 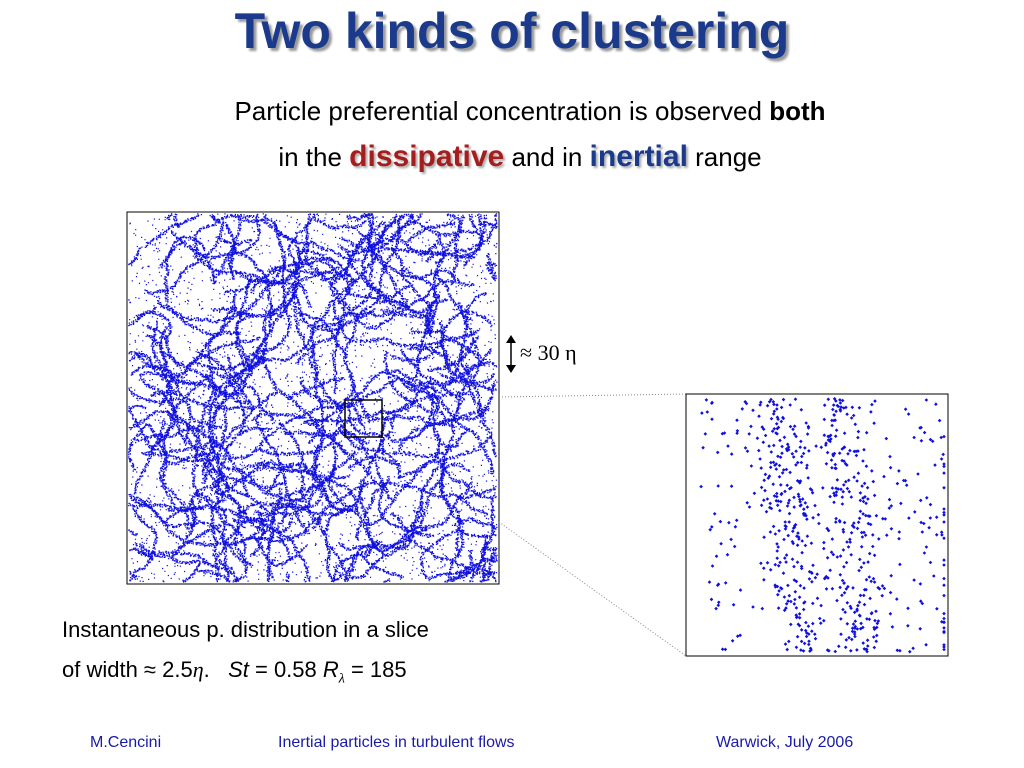 I want to click on caption-line: of width ≈ 2.5η. St = 0.58 Rλ = 185, so click(x=234, y=672).